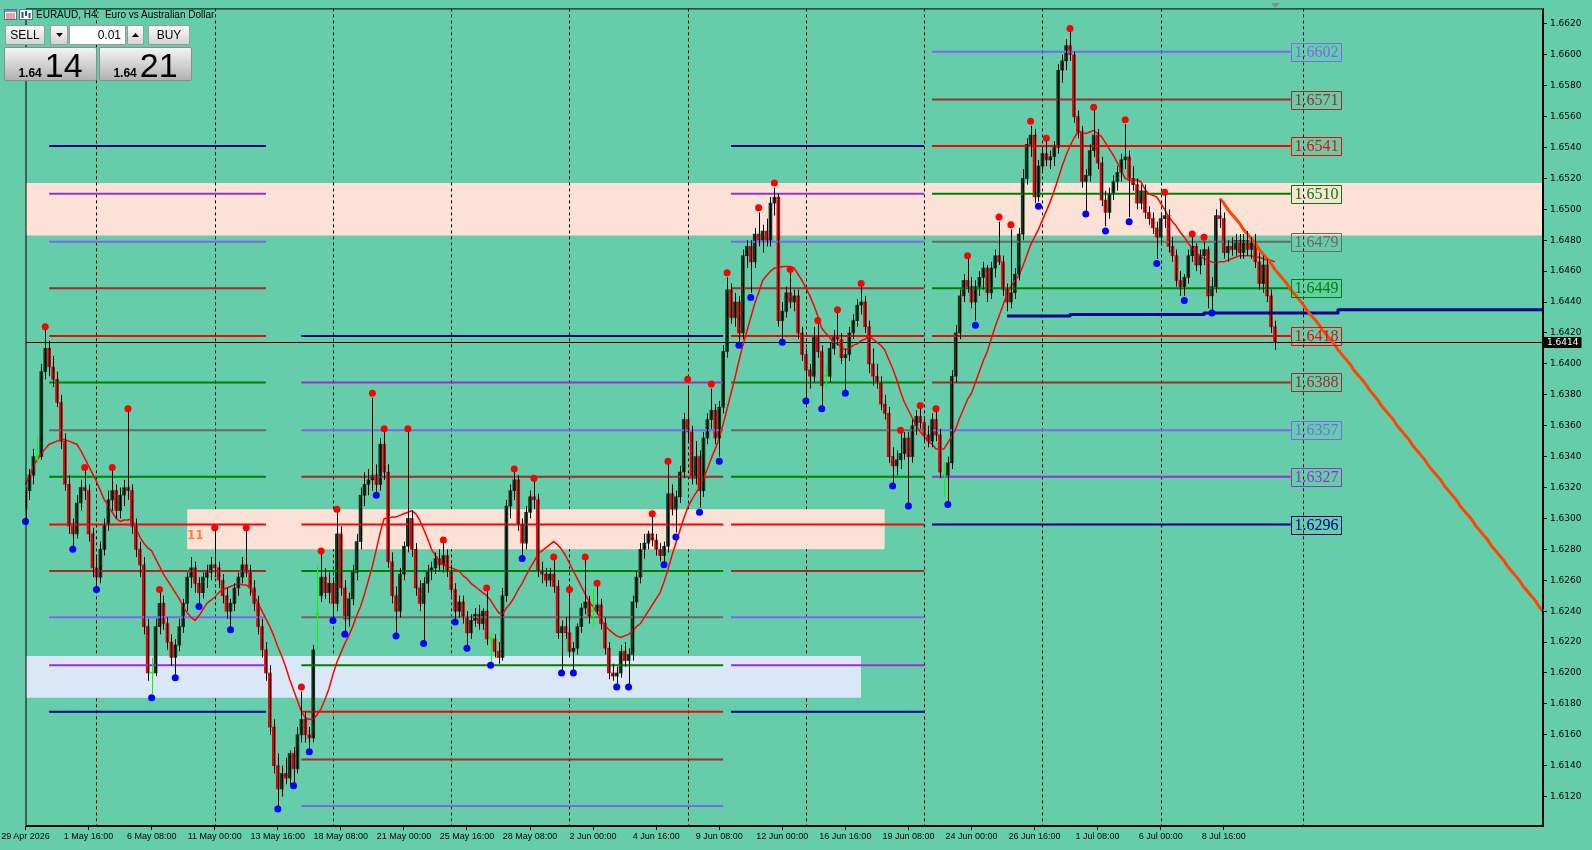 This screenshot has height=850, width=1592. I want to click on y-tick-label: 1.6580, so click(1566, 85).